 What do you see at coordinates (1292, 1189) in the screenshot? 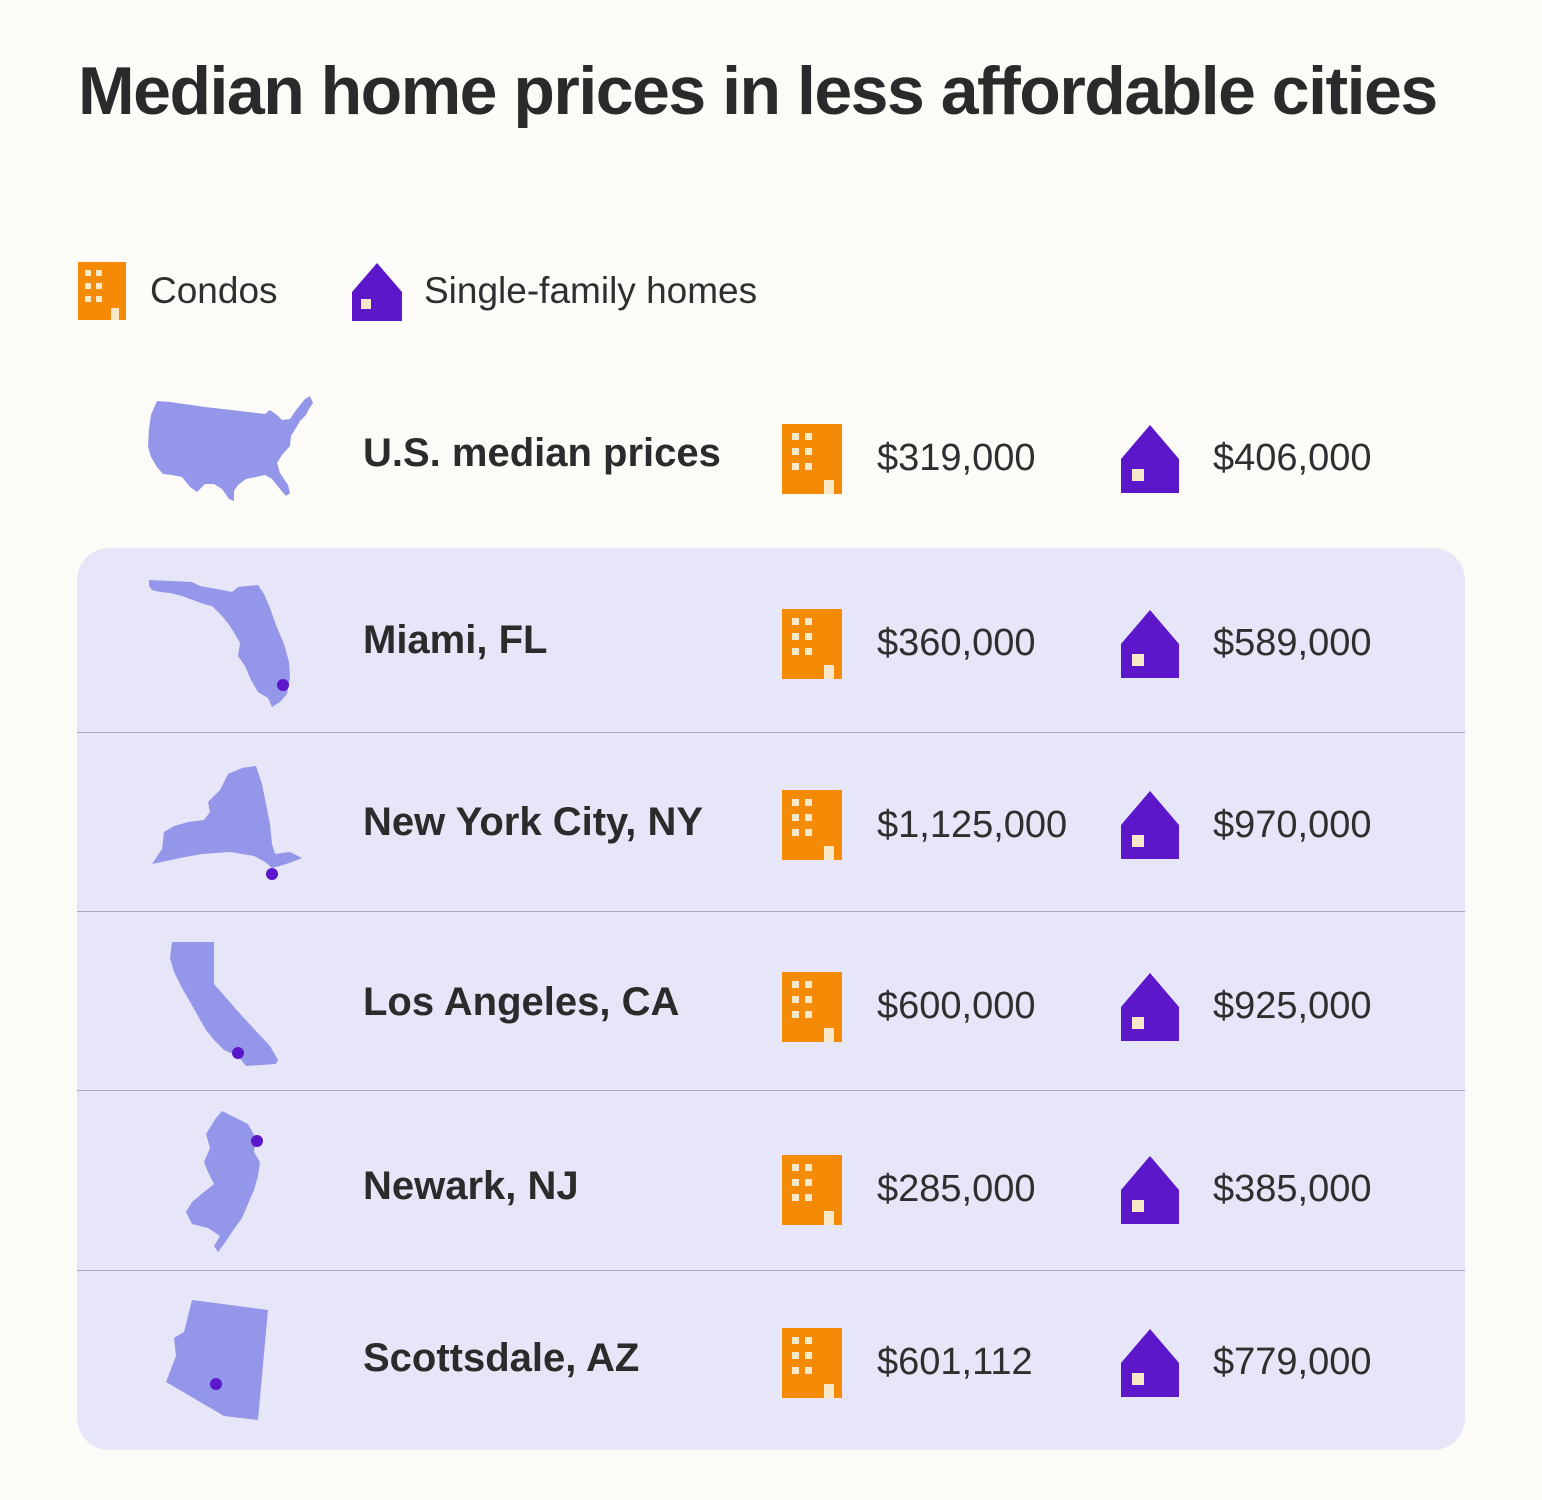
I see `home-price: $385,000` at bounding box center [1292, 1189].